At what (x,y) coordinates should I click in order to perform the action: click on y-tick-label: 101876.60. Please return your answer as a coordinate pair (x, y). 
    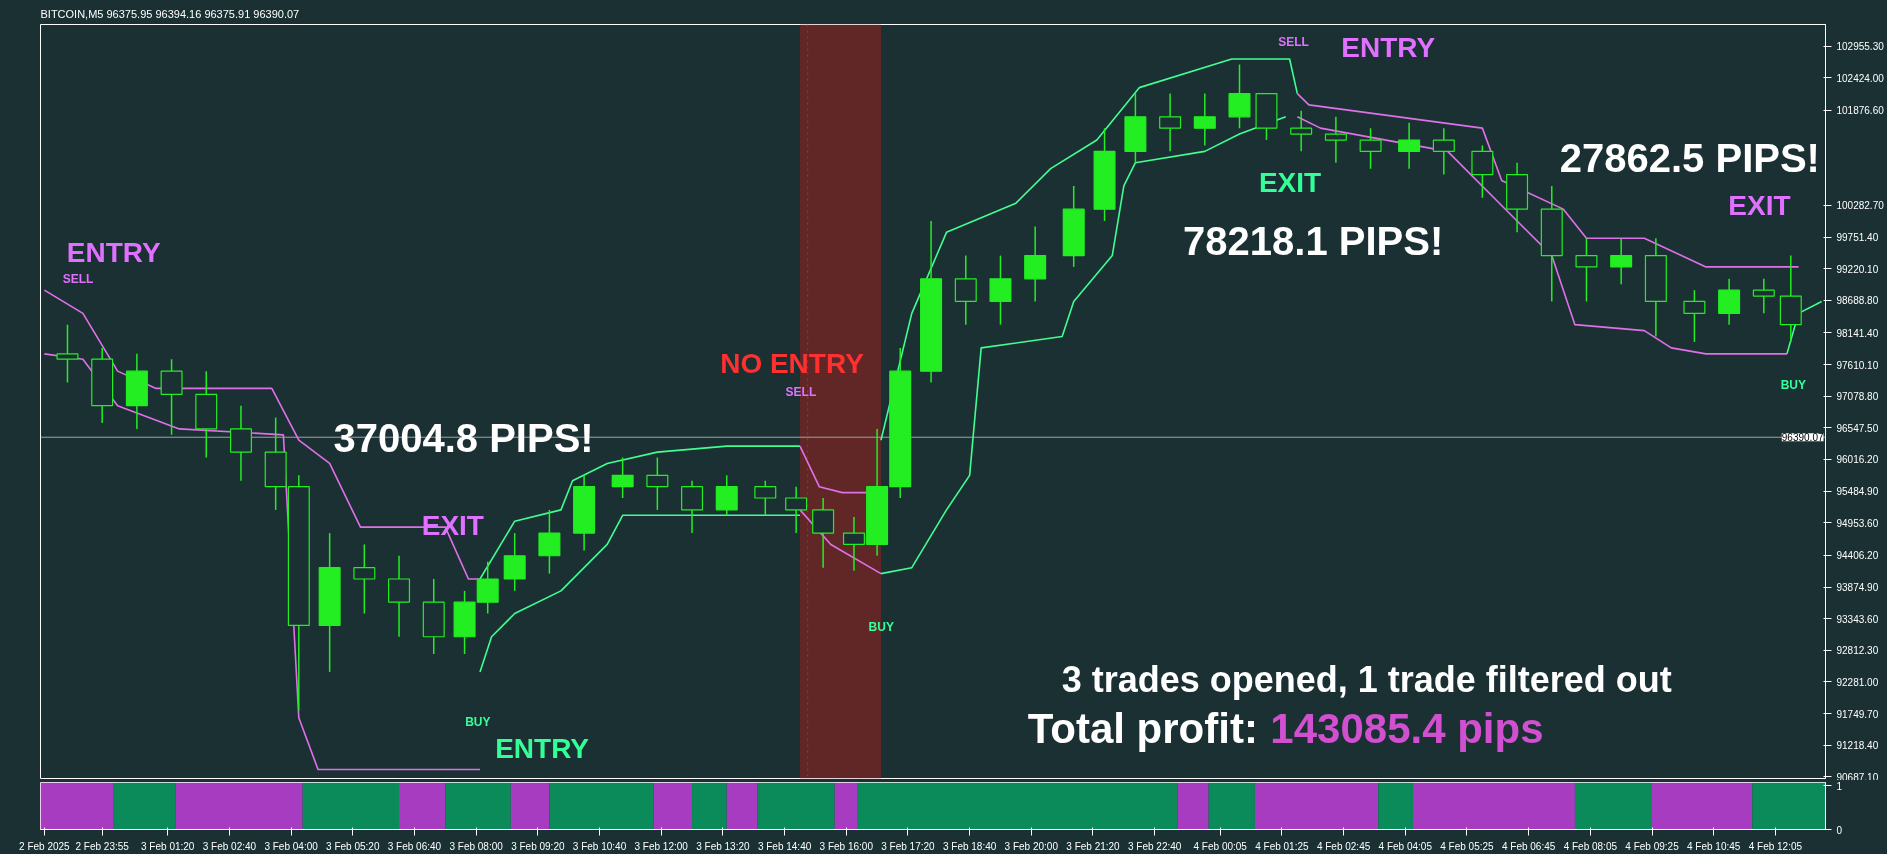
    Looking at the image, I should click on (1860, 111).